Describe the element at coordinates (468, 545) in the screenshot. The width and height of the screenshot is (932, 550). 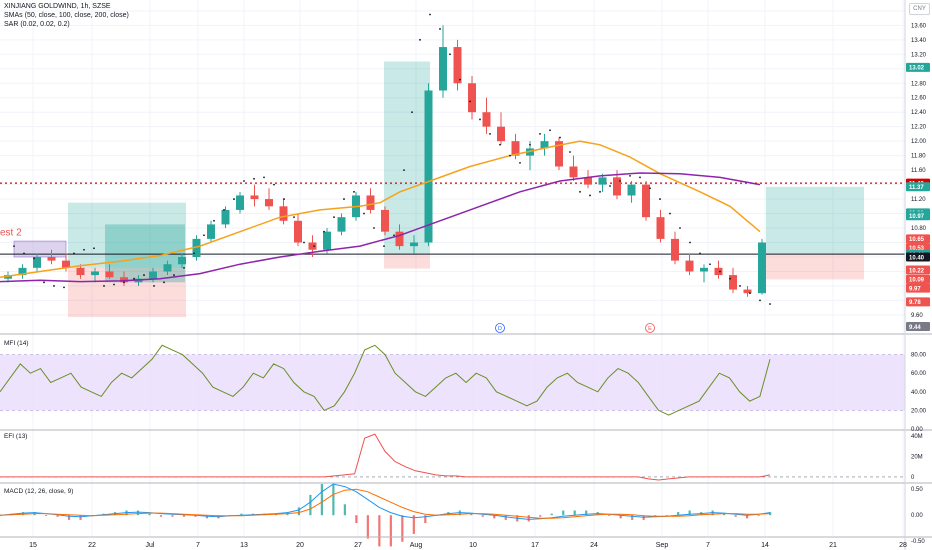
I see `time-axis: 15 22 Jul 7 13 20 27 Aug 10 17 24 Sep 7 14 21 28` at that location.